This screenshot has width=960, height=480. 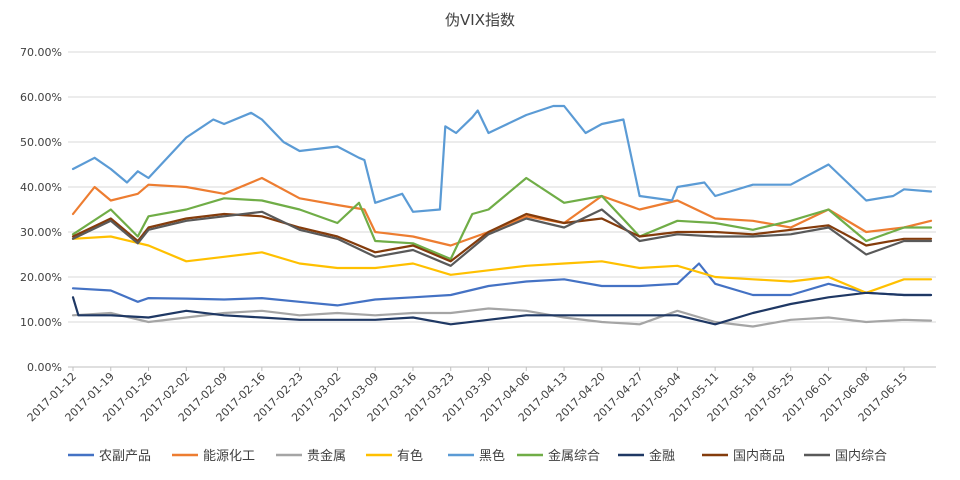 What do you see at coordinates (646, 456) in the screenshot?
I see `legend-item: 金融` at bounding box center [646, 456].